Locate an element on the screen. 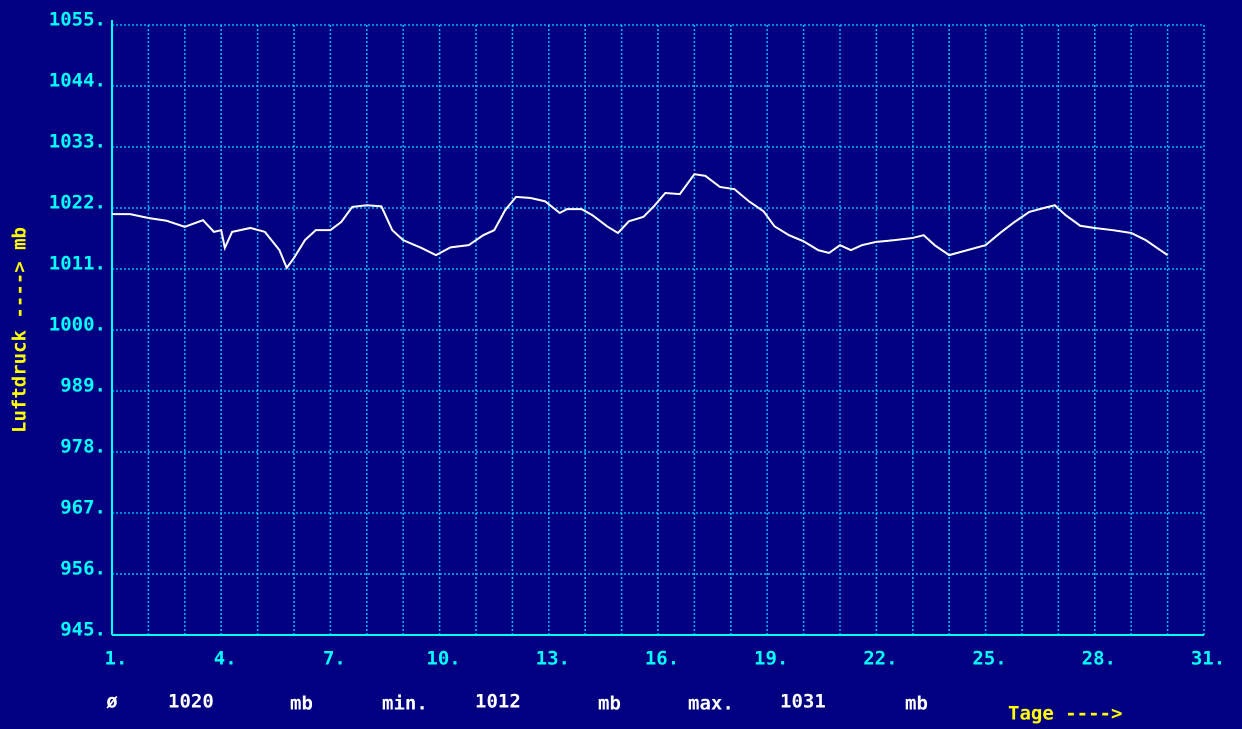 Image resolution: width=1242 pixels, height=729 pixels. y-tick-label: 1033. is located at coordinates (77, 142).